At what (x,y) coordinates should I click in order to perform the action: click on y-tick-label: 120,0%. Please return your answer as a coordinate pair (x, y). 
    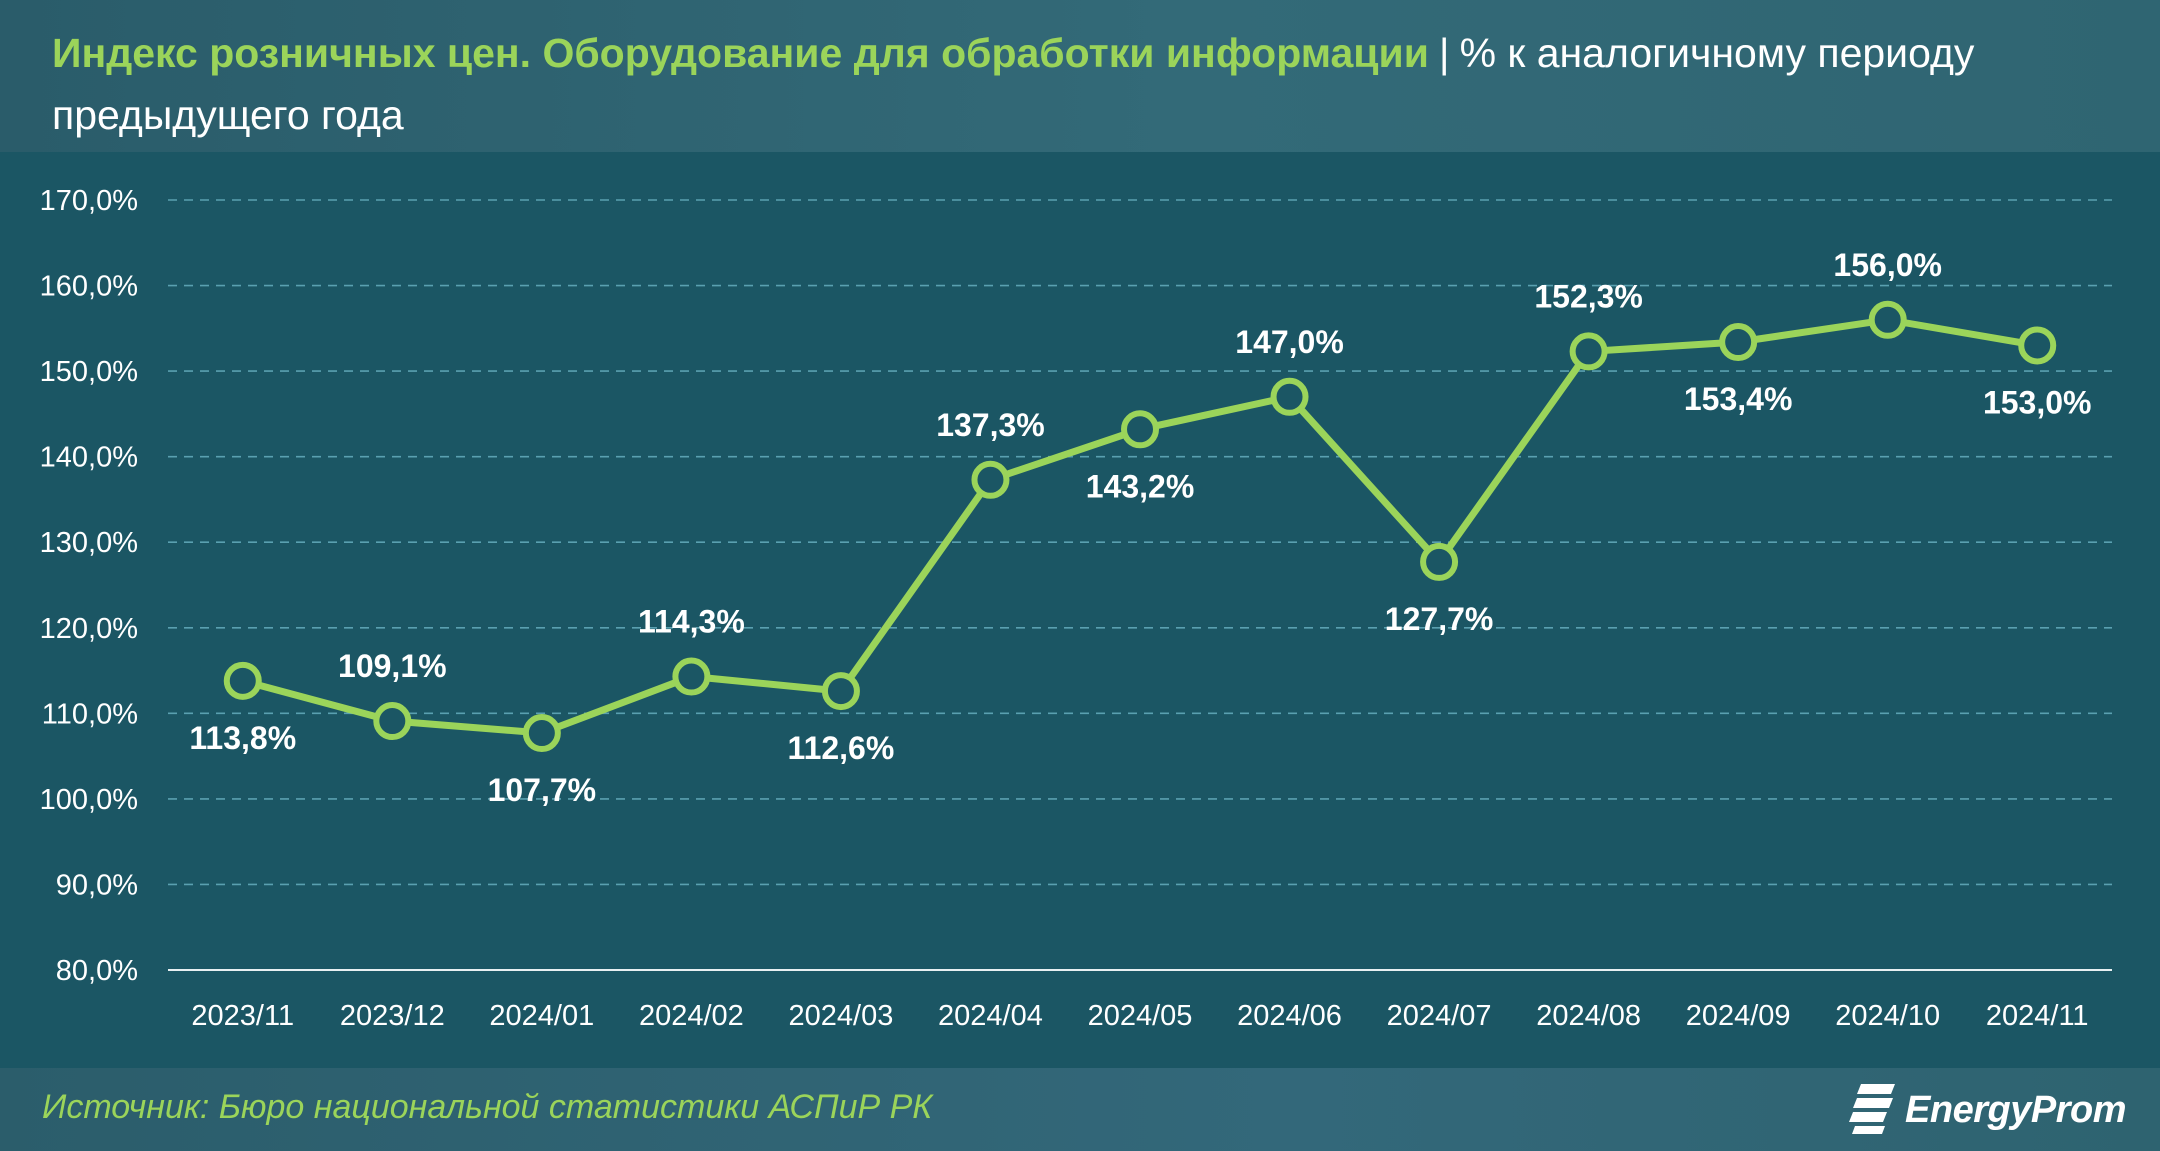
    Looking at the image, I should click on (89, 629).